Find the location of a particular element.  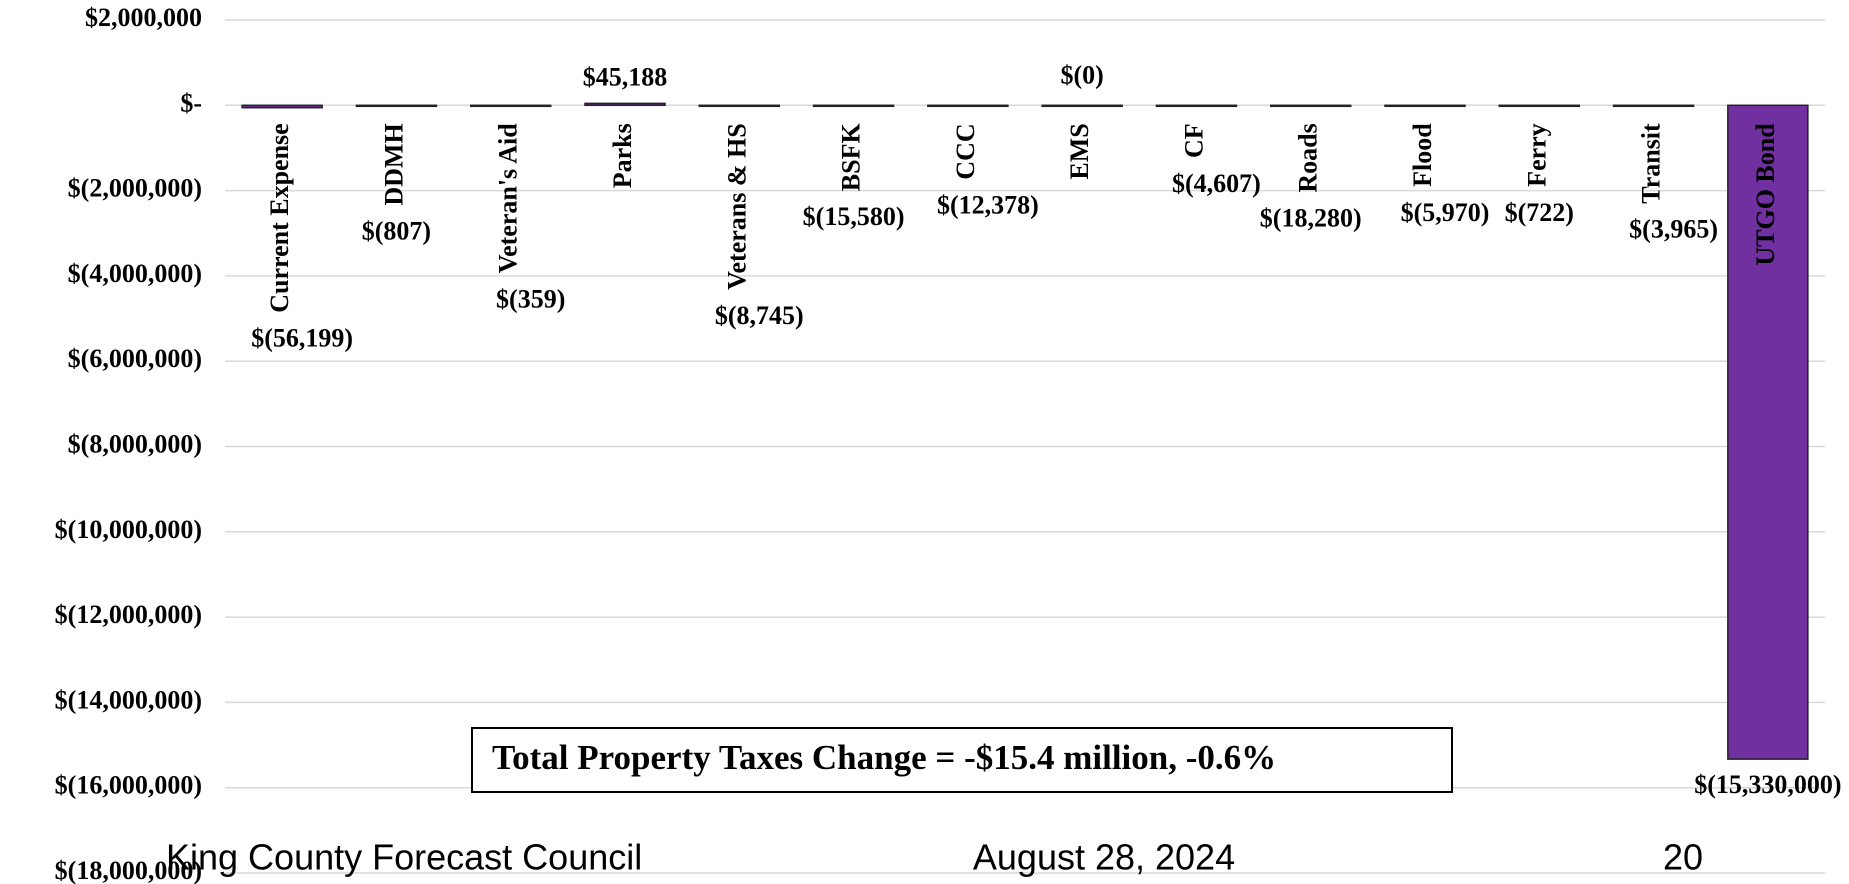

category-label: CF is located at coordinates (1193, 140).